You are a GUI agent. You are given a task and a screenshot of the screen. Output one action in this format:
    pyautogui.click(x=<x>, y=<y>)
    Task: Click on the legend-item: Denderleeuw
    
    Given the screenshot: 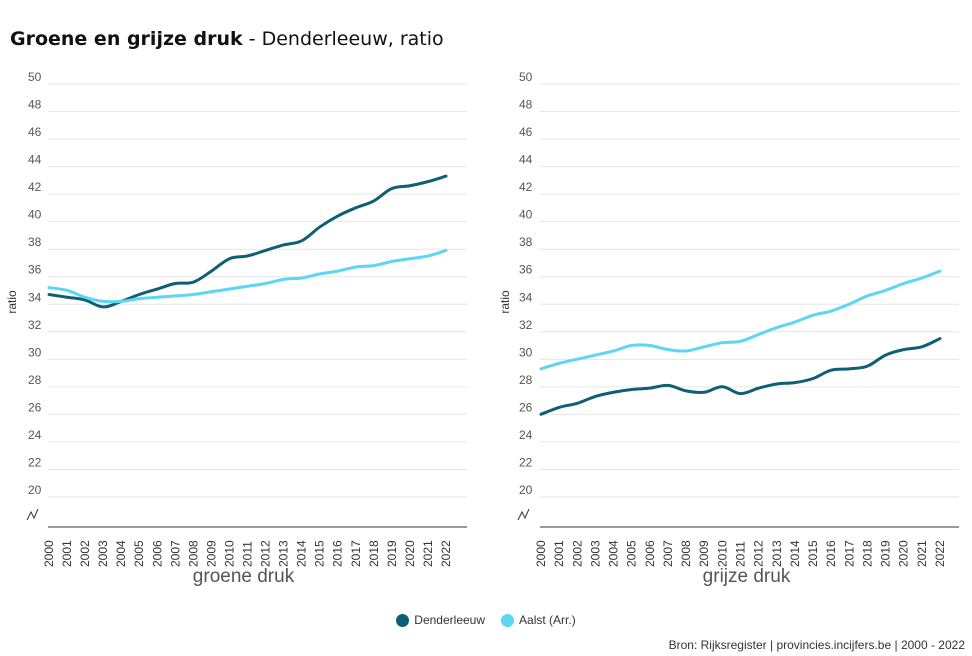 What is the action you would take?
    pyautogui.click(x=440, y=620)
    